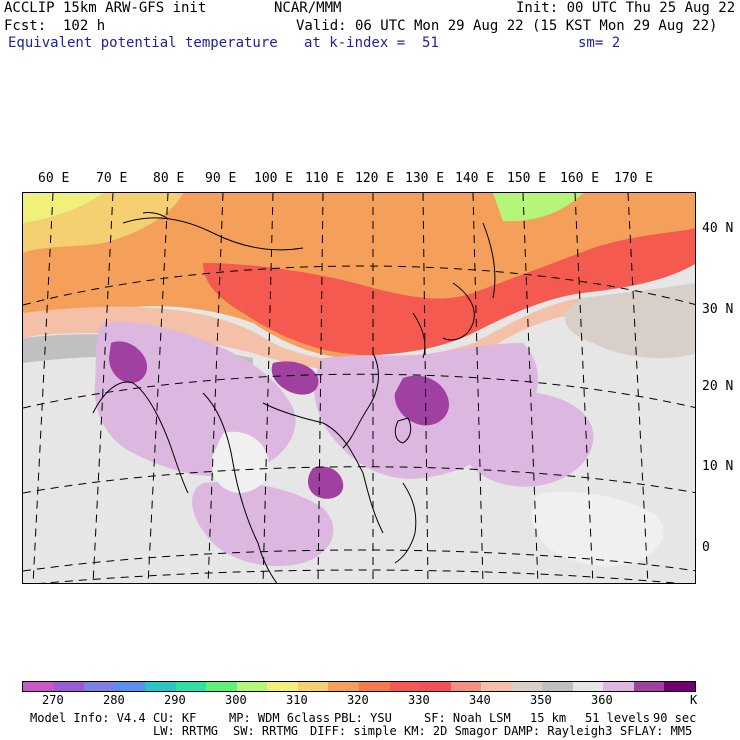 Image resolution: width=740 pixels, height=740 pixels. What do you see at coordinates (280, 718) in the screenshot?
I see `model-info: MP: WDM 6class` at bounding box center [280, 718].